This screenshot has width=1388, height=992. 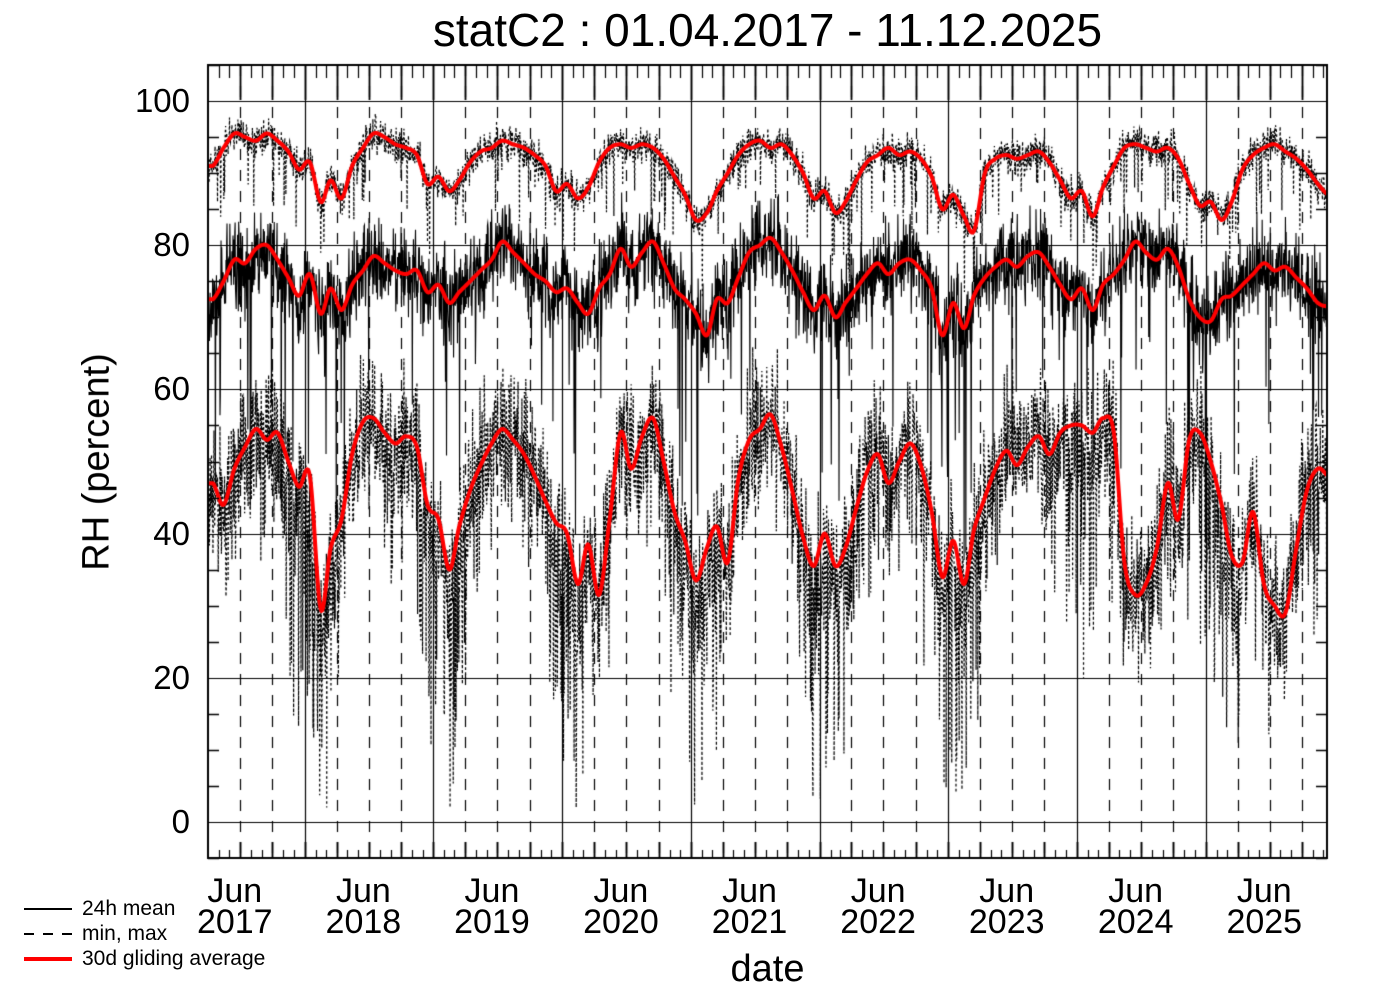 What do you see at coordinates (171, 389) in the screenshot?
I see `y-tick-label: 60` at bounding box center [171, 389].